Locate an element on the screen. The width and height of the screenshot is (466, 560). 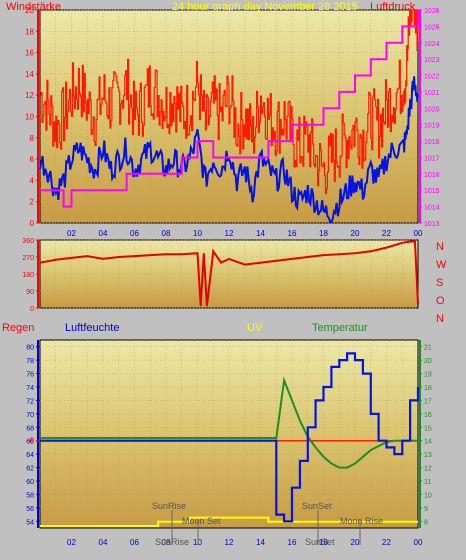
temperature-line is located at coordinates (229, 422).